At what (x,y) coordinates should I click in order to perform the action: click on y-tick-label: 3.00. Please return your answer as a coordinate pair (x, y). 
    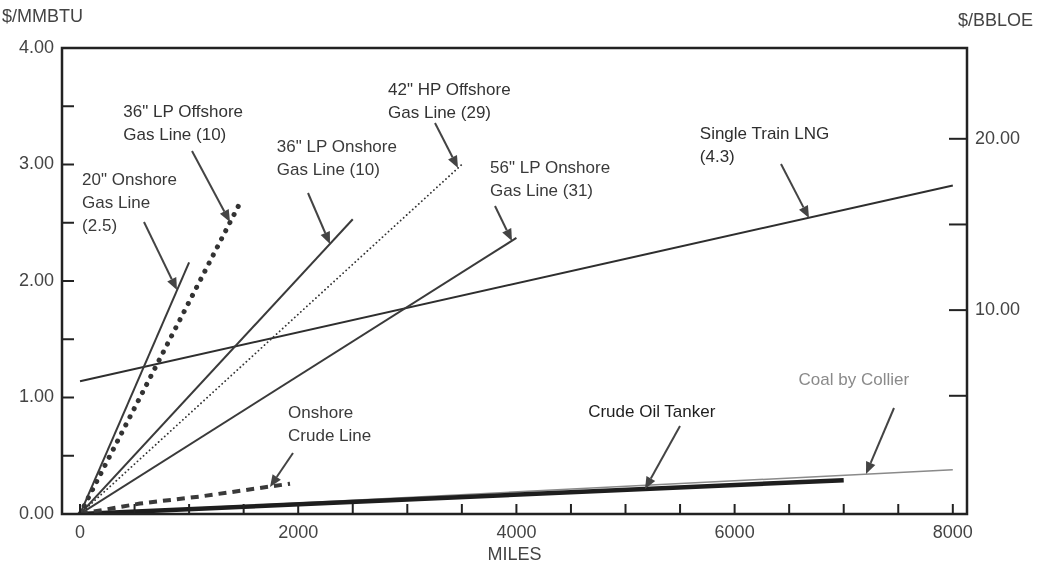
    Looking at the image, I should click on (36, 163).